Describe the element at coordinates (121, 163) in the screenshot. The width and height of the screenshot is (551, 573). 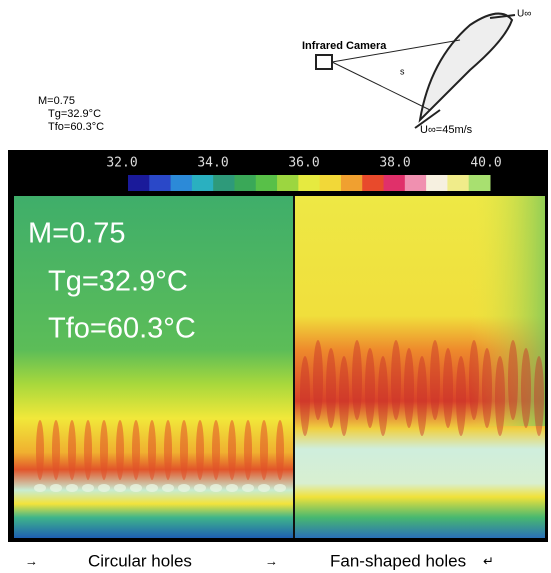
I see `colorbar-tick-label: 32.0` at that location.